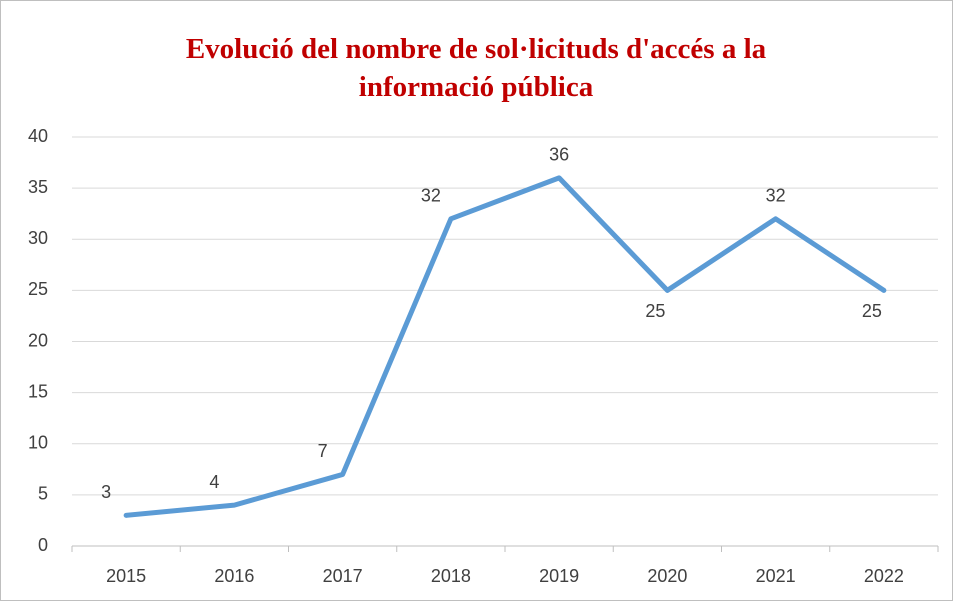  Describe the element at coordinates (559, 155) in the screenshot. I see `data-label: 36` at that location.